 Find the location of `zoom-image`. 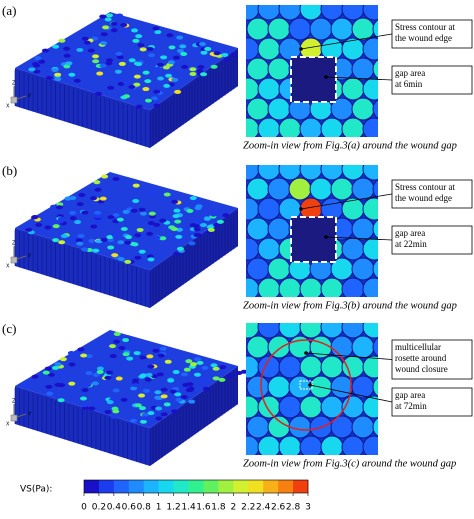

zoom-image is located at coordinates (312, 389).